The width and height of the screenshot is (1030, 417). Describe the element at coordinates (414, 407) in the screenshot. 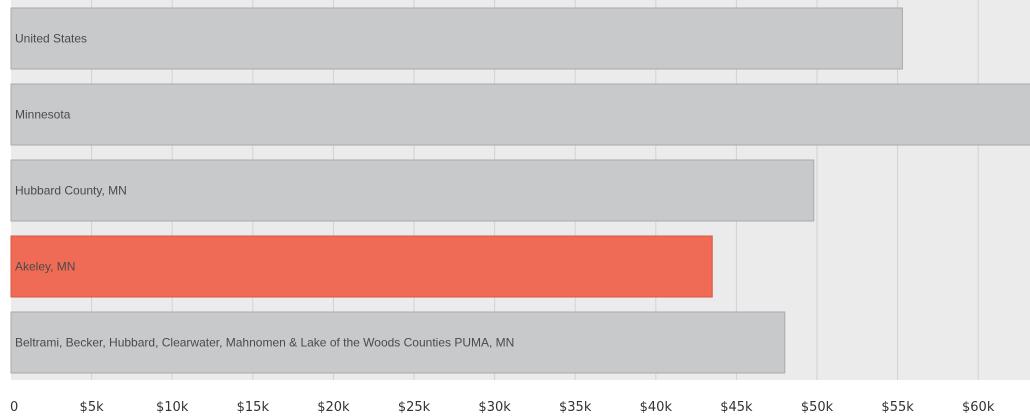

I see `x-tick-label: $25k` at that location.